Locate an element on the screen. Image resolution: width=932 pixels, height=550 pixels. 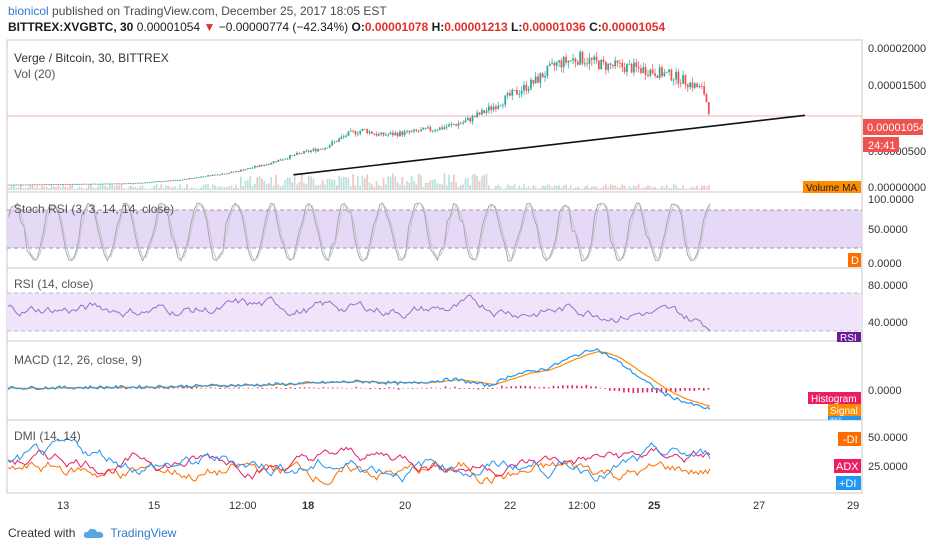
low-value: 0.00001036 is located at coordinates (554, 27).